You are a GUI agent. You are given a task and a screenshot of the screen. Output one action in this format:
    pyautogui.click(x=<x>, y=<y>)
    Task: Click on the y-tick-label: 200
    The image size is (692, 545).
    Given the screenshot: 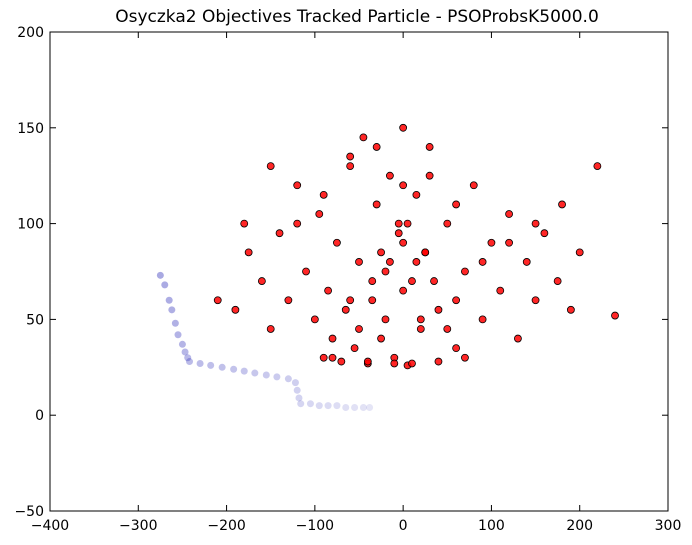 What is the action you would take?
    pyautogui.click(x=30, y=33)
    